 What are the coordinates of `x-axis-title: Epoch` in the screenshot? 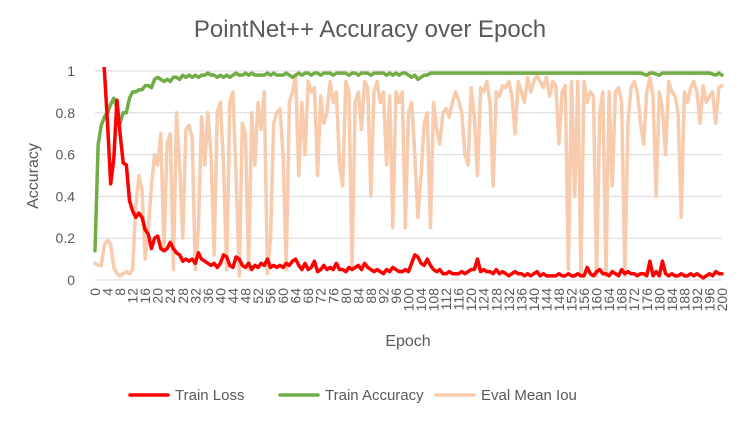 It's located at (407, 341).